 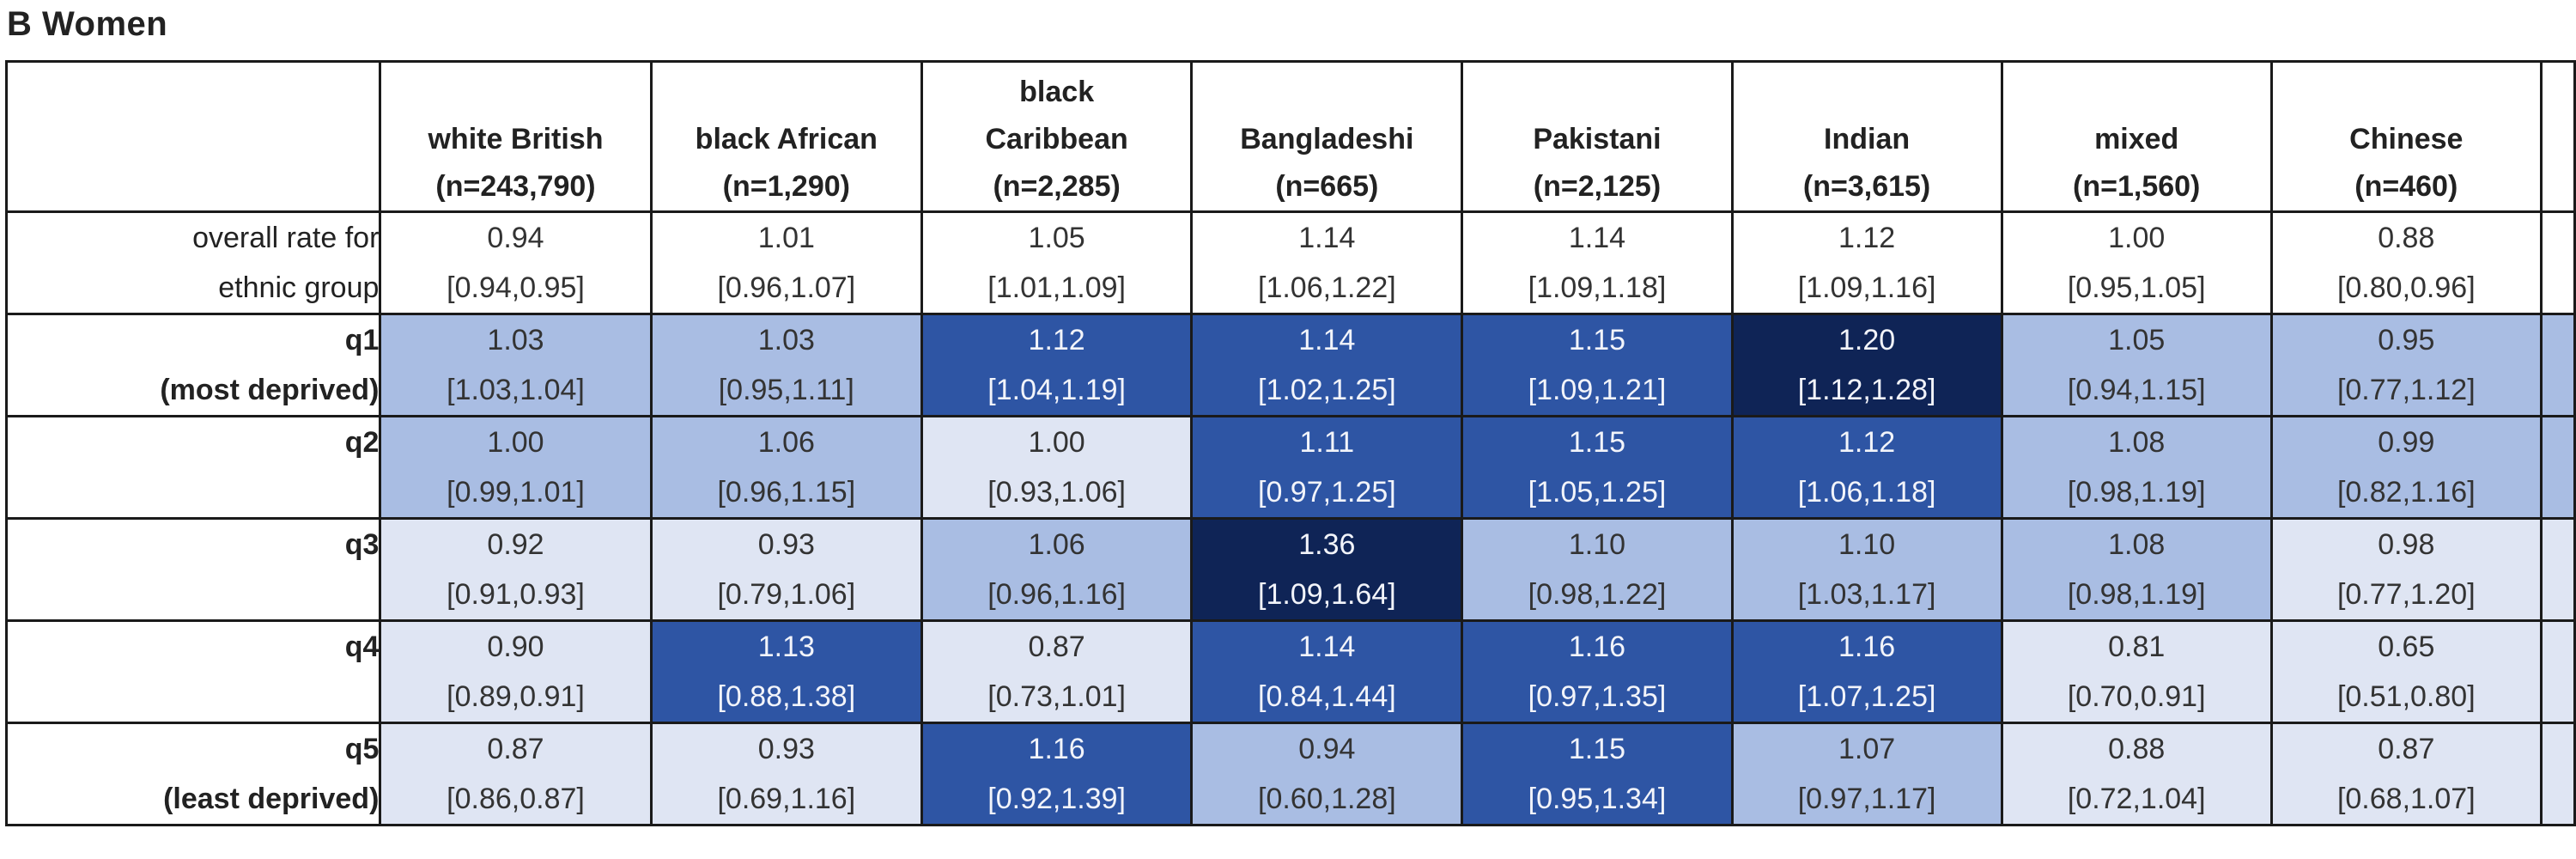 What do you see at coordinates (1866, 697) in the screenshot?
I see `confidence-interval: [1.07,1.25]` at bounding box center [1866, 697].